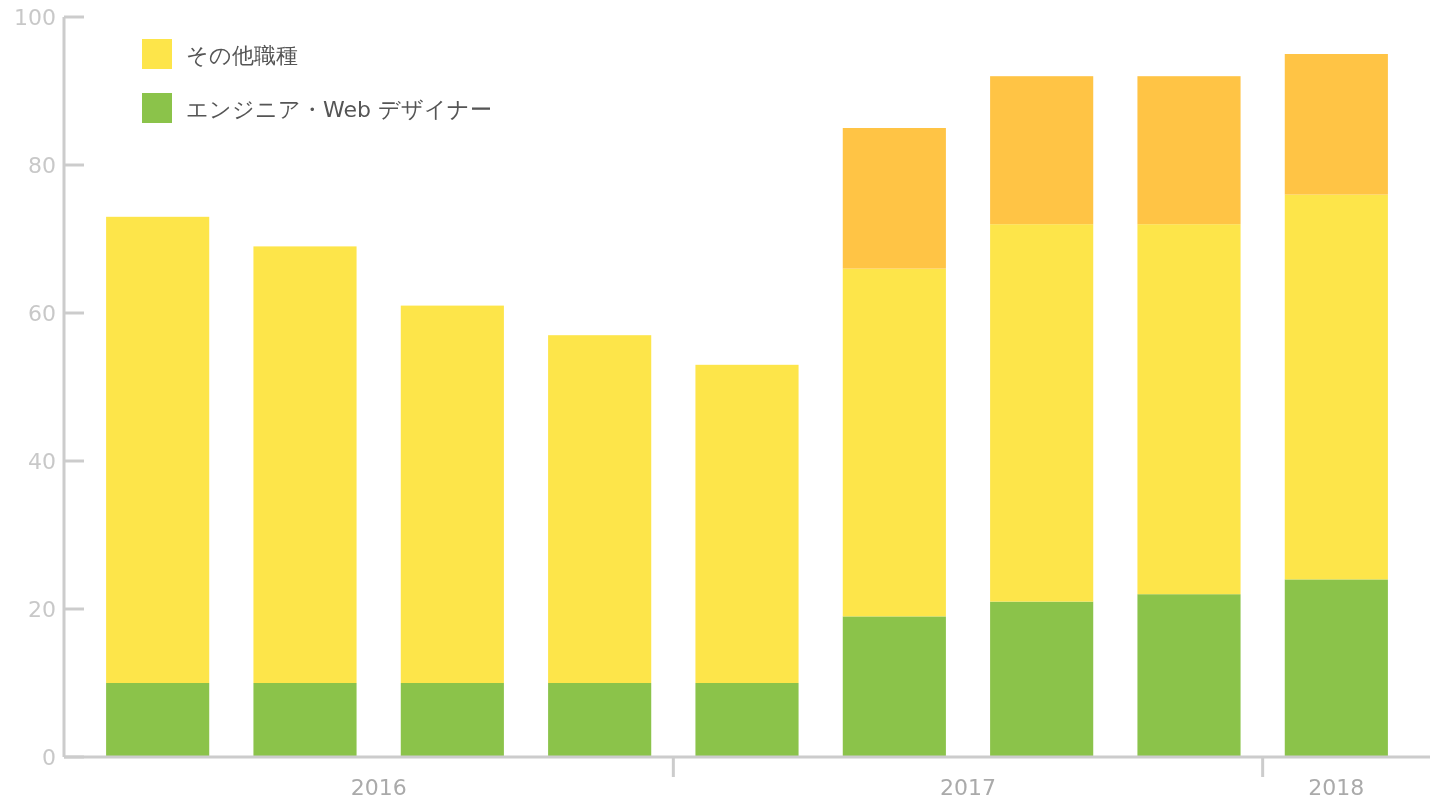  I want to click on legend-label: その他職種, so click(242, 55).